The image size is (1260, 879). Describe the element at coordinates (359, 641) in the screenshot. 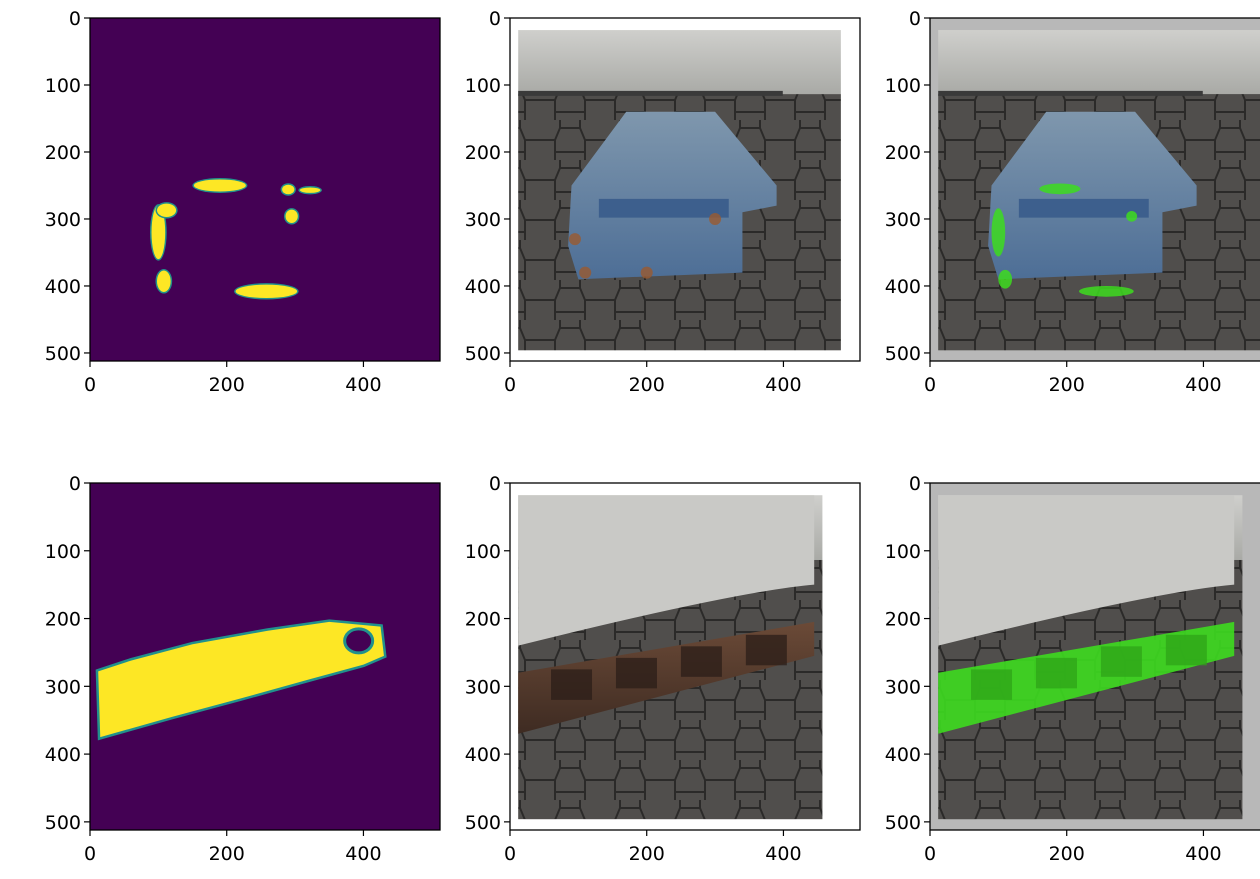

I see `mask-hole` at that location.